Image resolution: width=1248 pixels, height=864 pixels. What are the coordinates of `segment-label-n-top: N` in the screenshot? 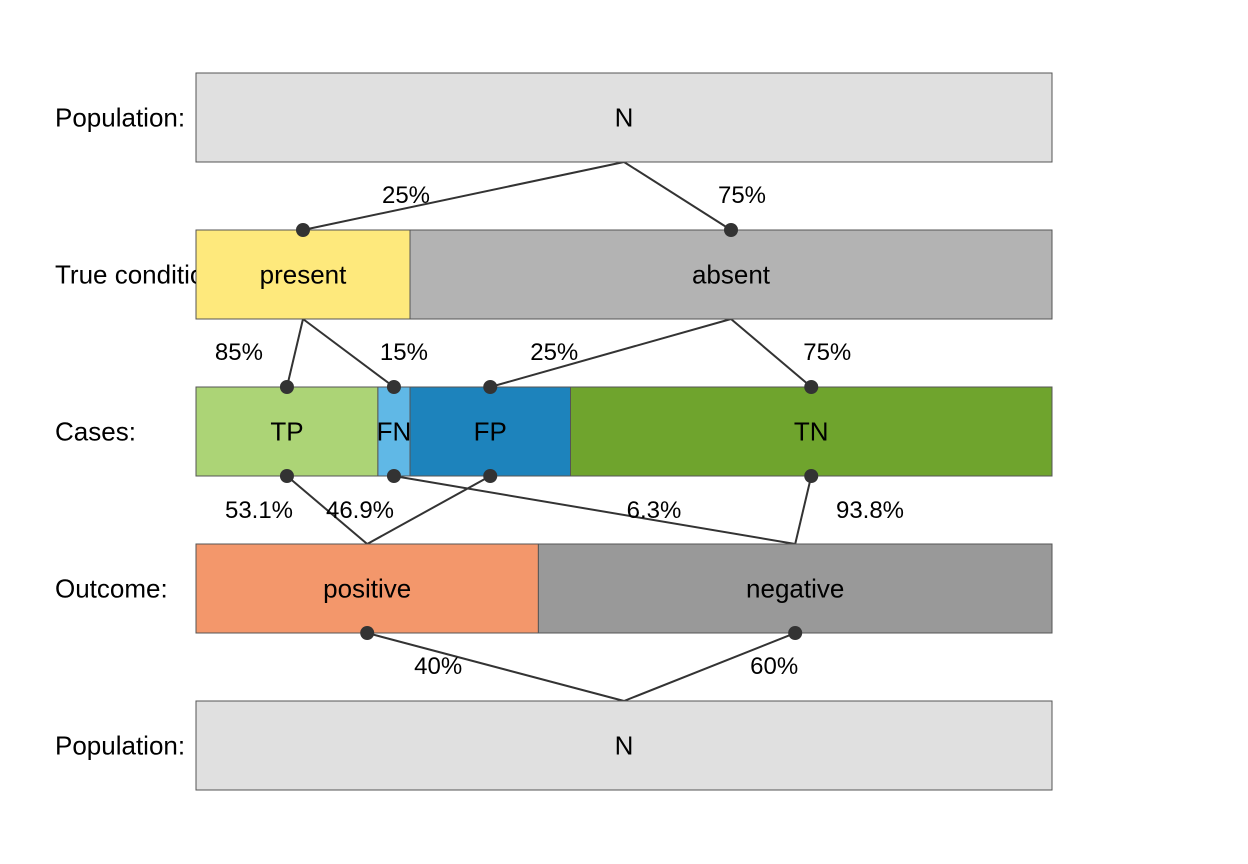 It's located at (624, 118).